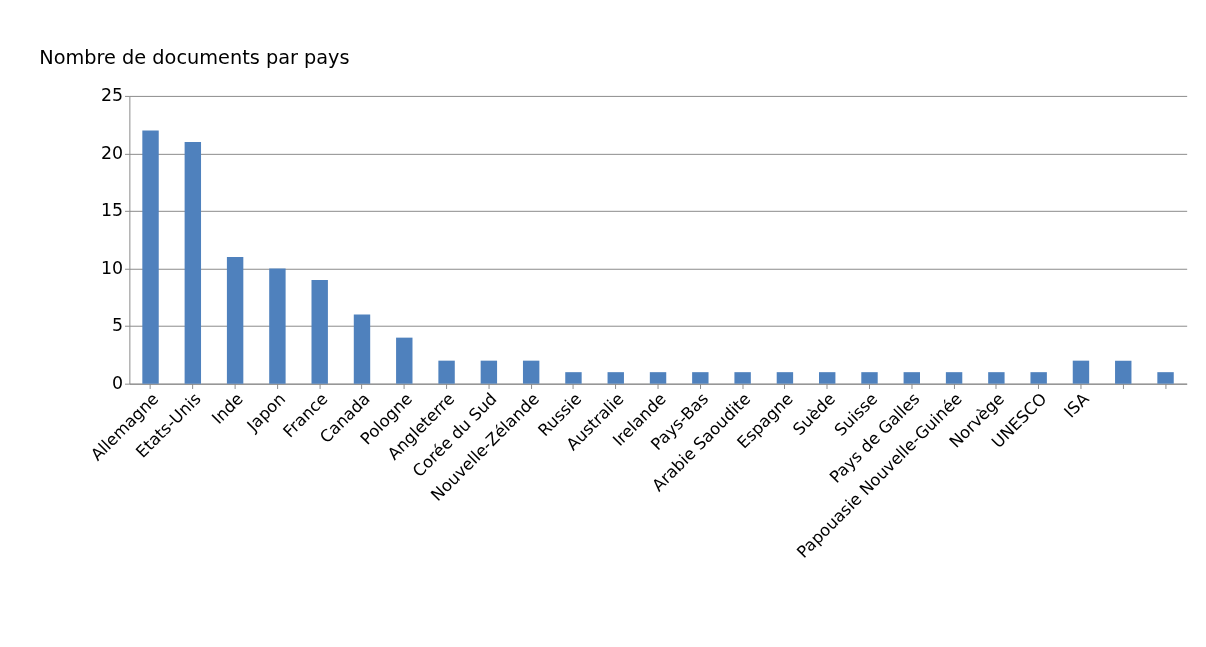  What do you see at coordinates (112, 267) in the screenshot?
I see `y-tick-label: 10` at bounding box center [112, 267].